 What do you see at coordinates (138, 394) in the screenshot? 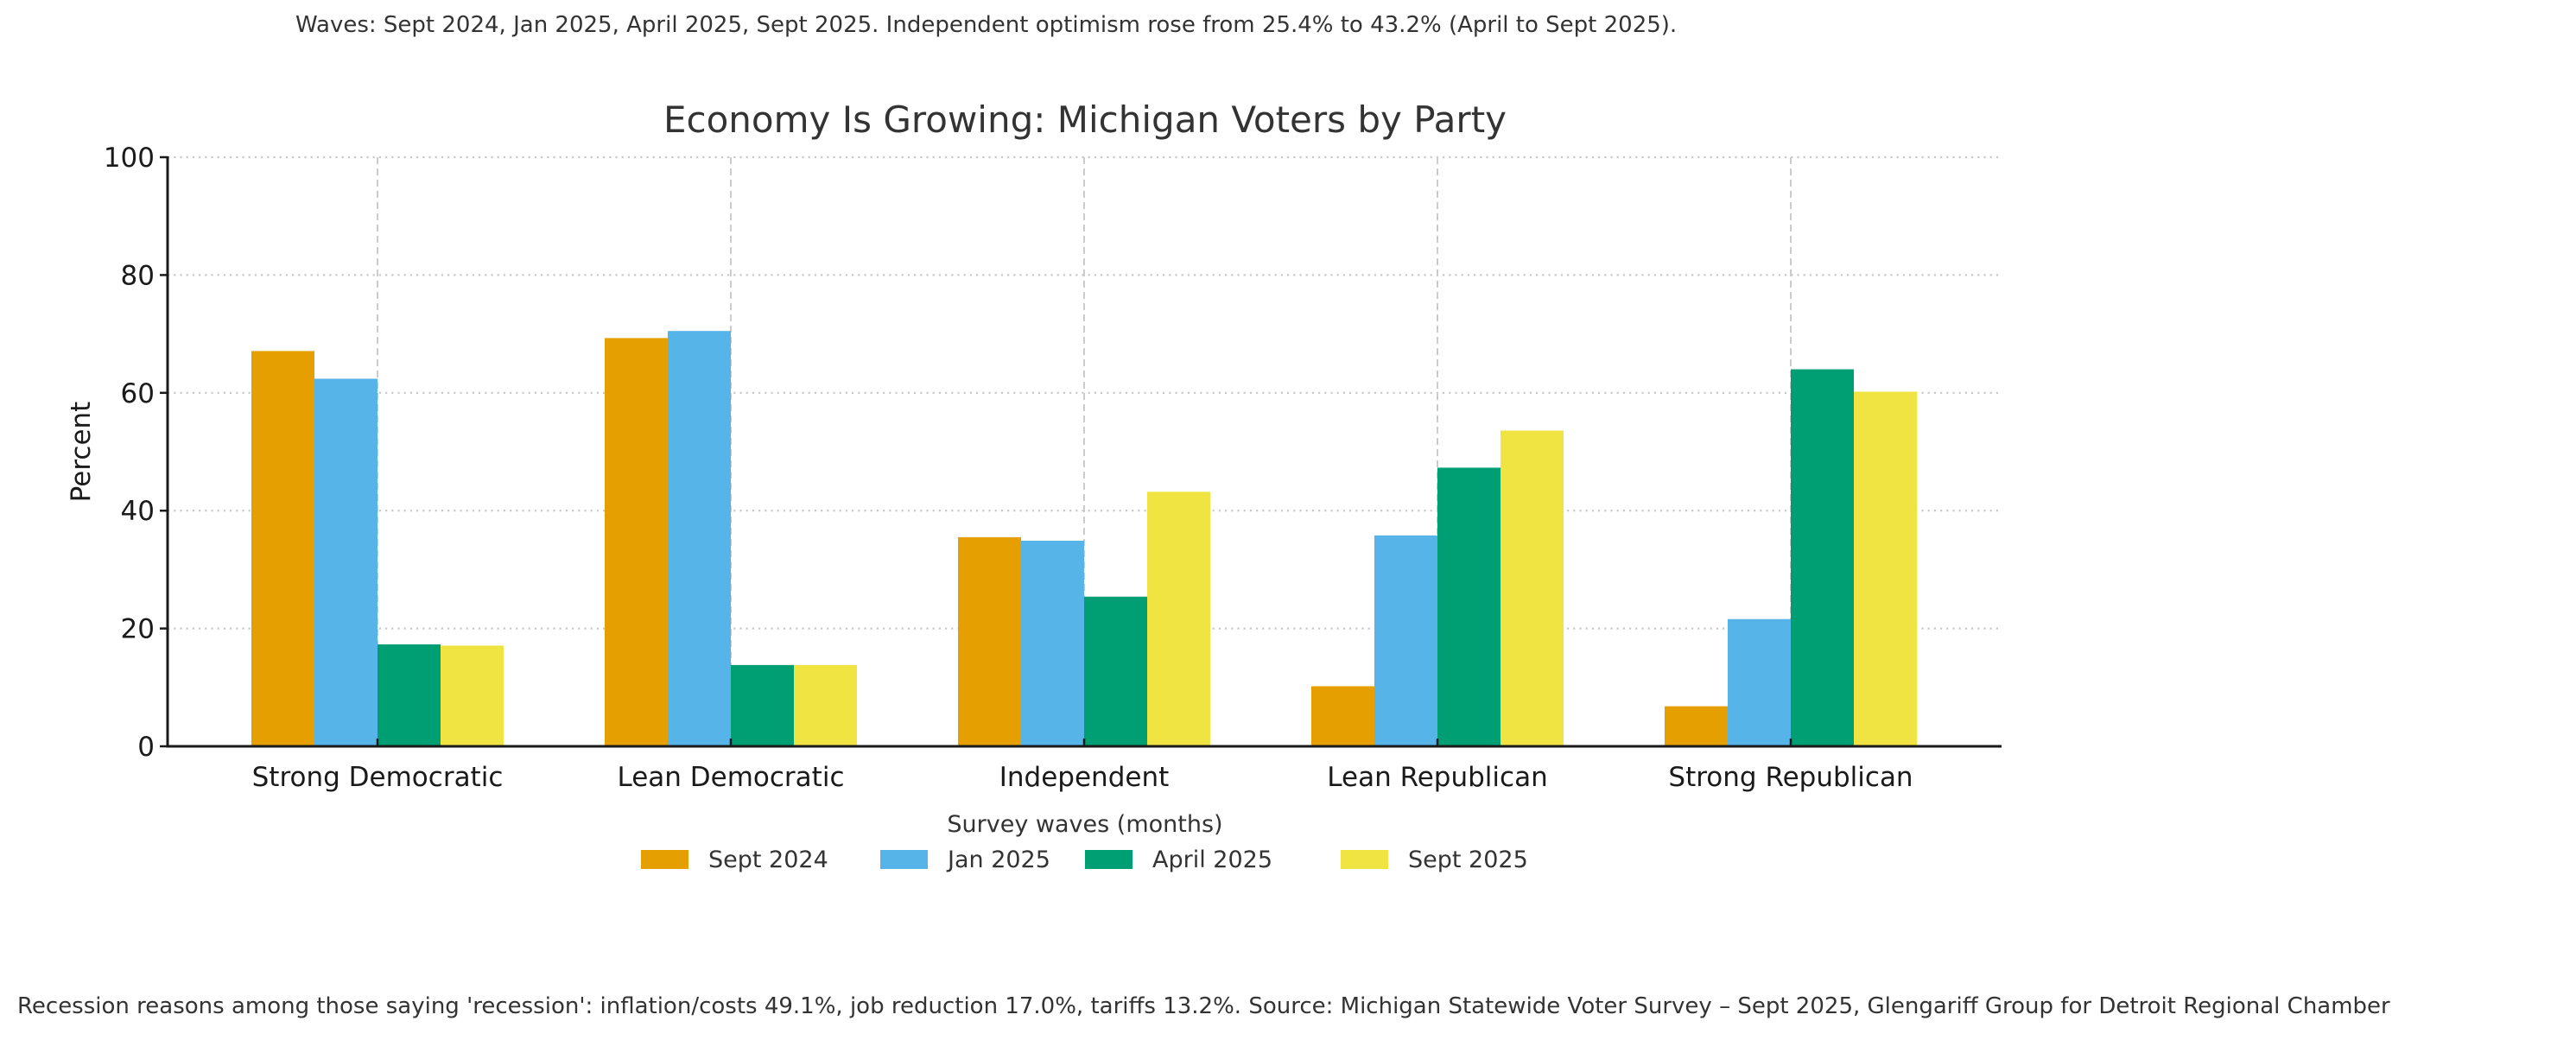
I see `y-tick-label: 60` at bounding box center [138, 394].